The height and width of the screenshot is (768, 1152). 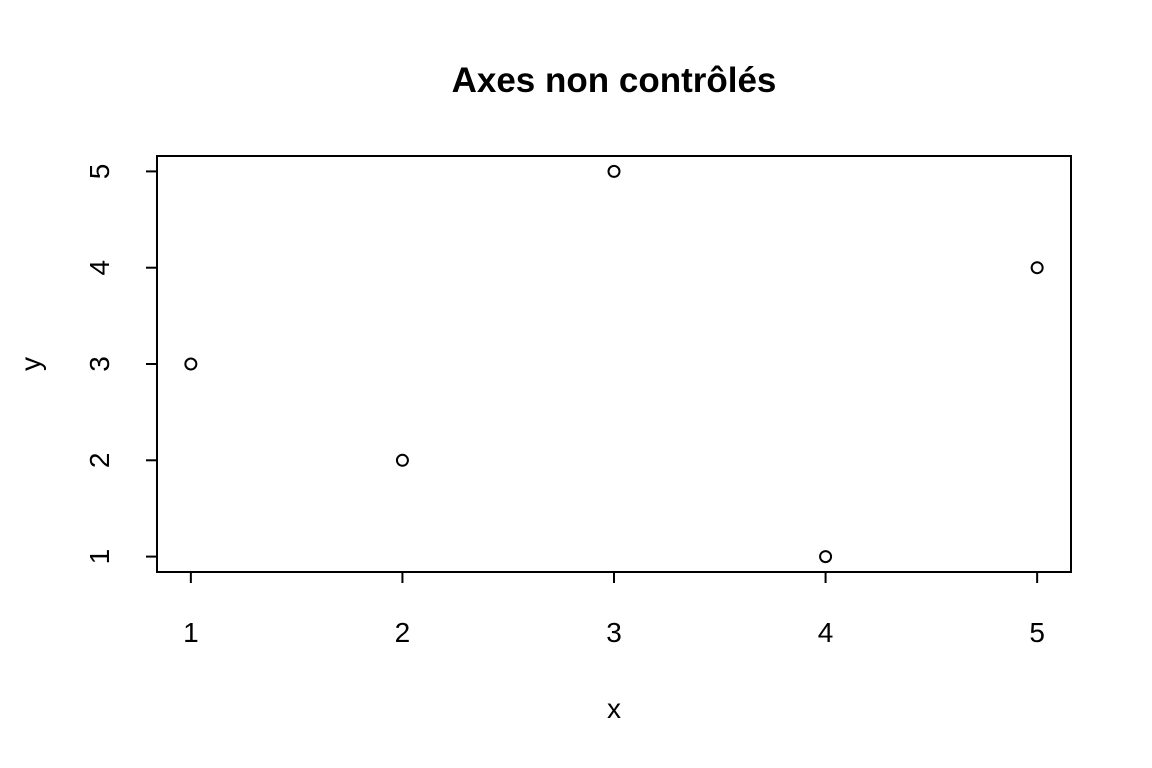 What do you see at coordinates (99, 364) in the screenshot?
I see `y-tick-label: 3` at bounding box center [99, 364].